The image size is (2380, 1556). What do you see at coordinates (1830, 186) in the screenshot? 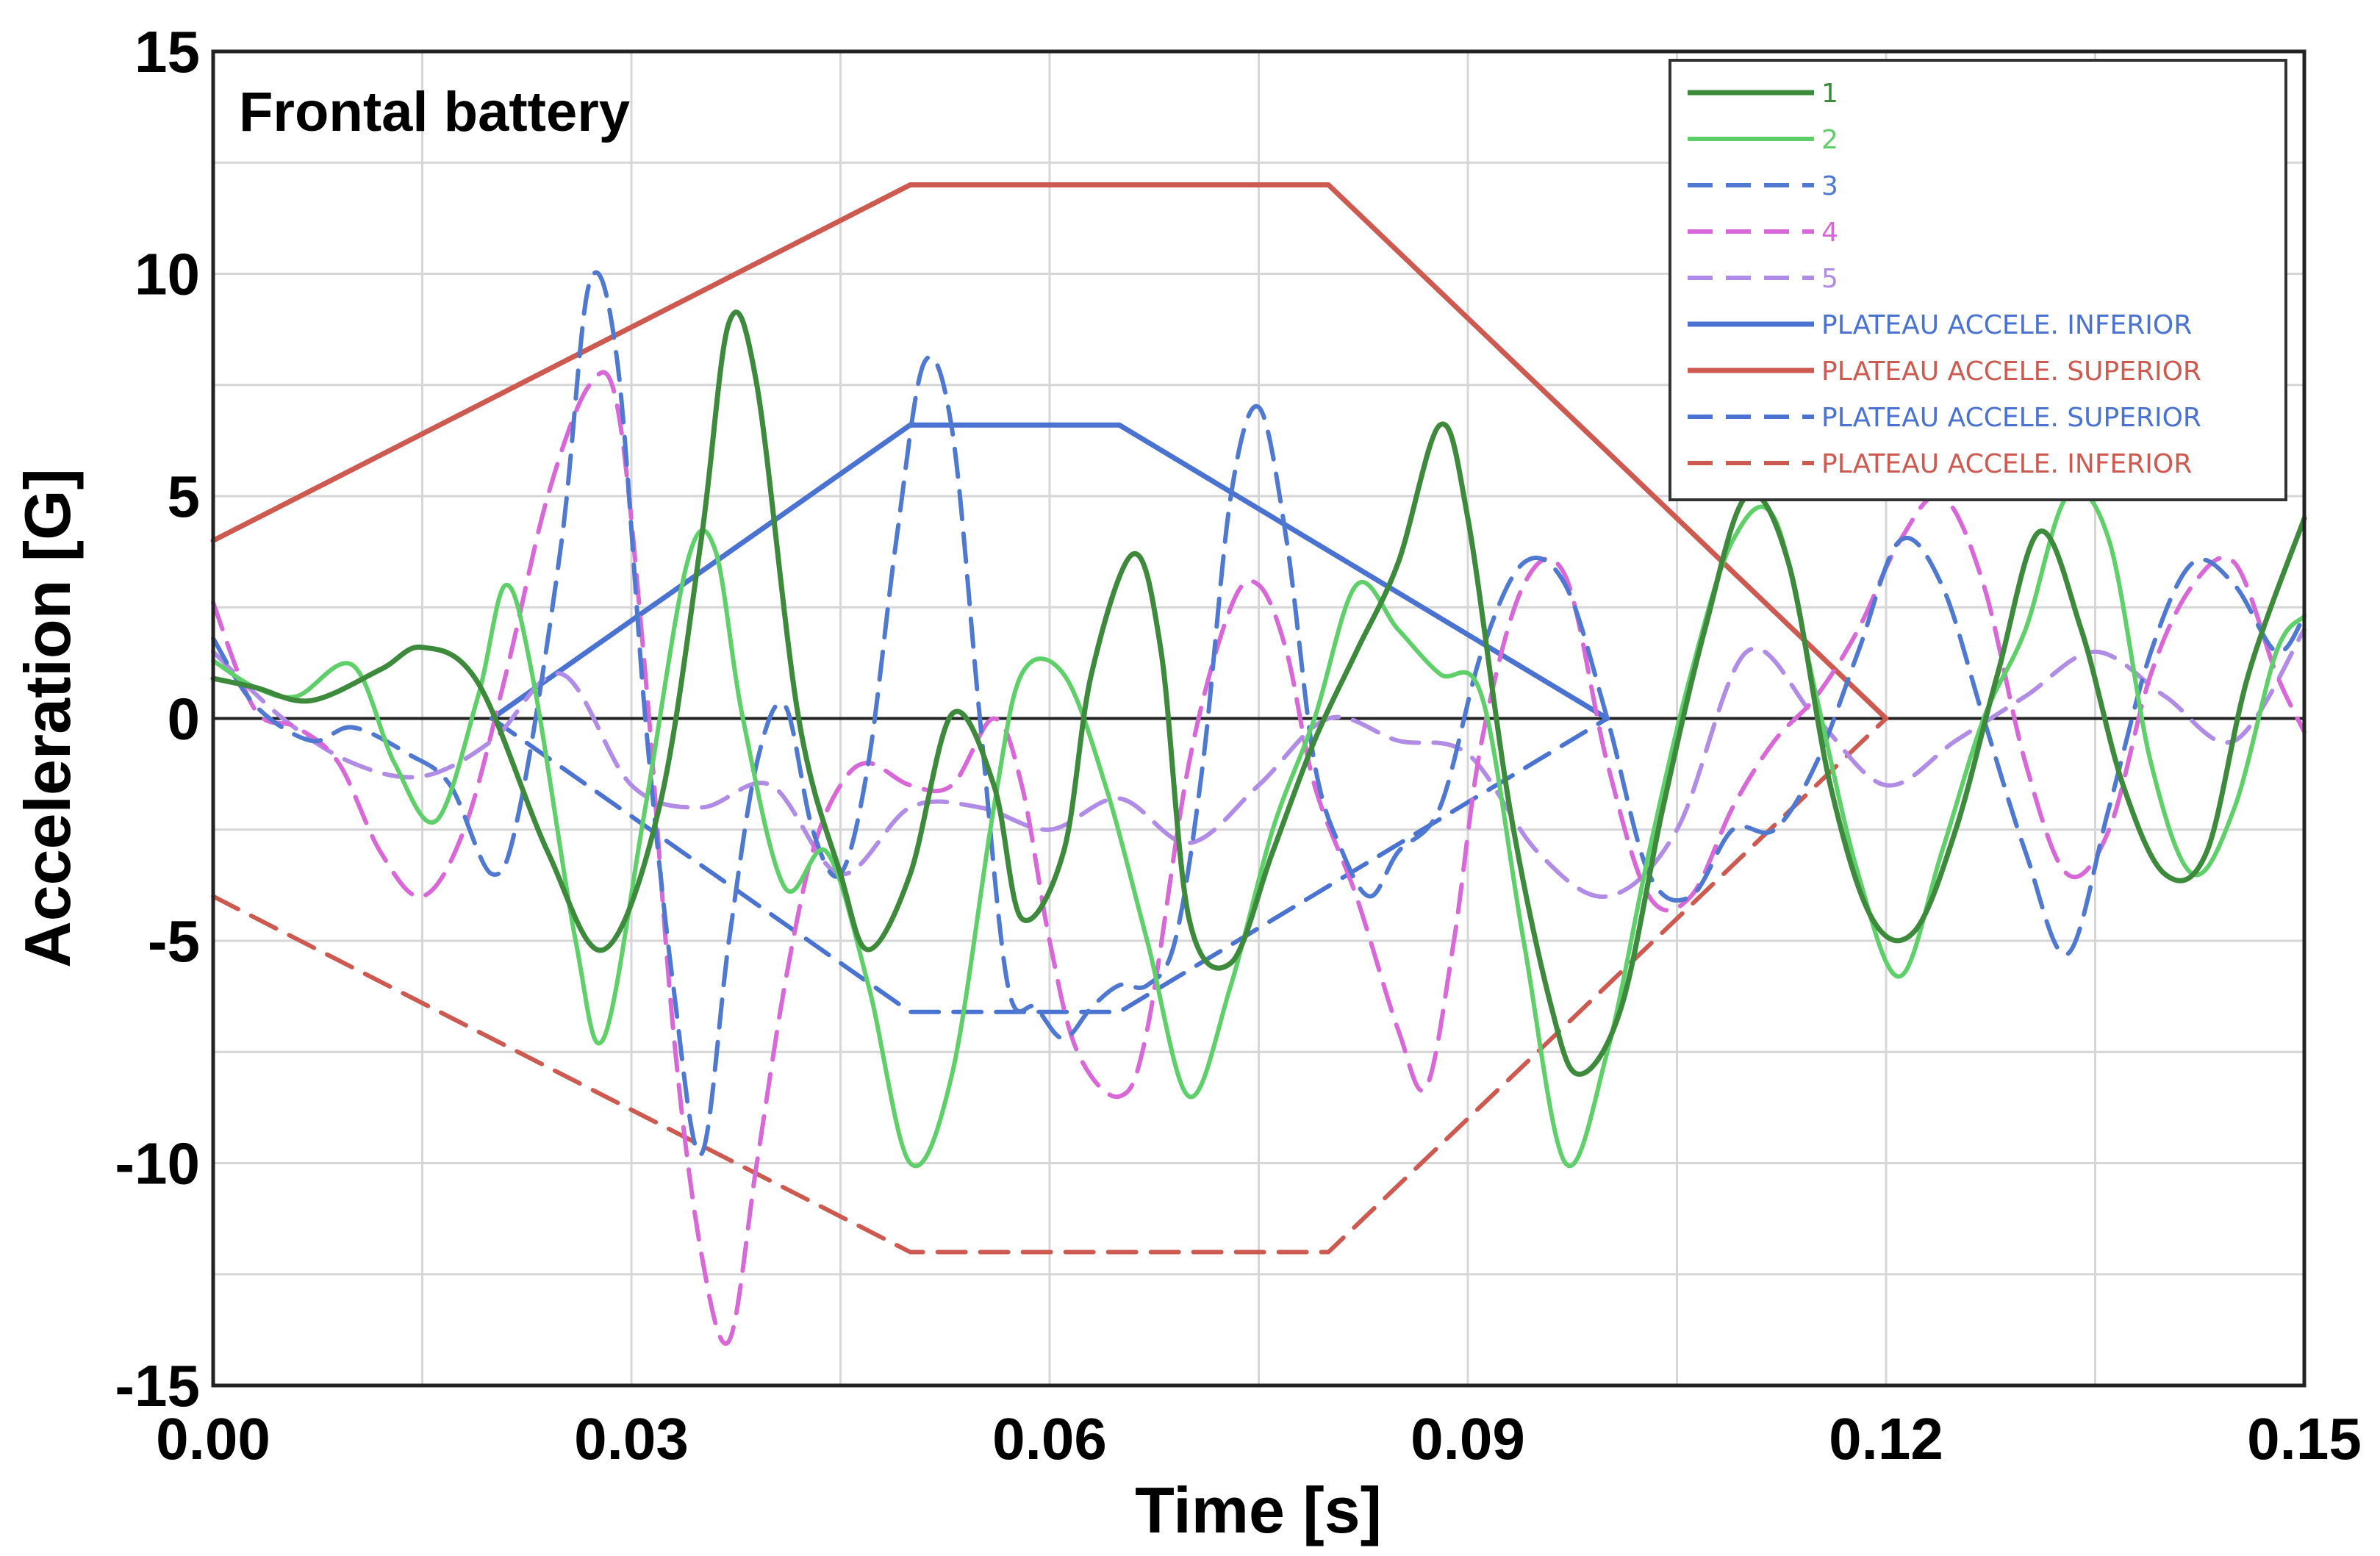
I see `legend-label: 3` at bounding box center [1830, 186].